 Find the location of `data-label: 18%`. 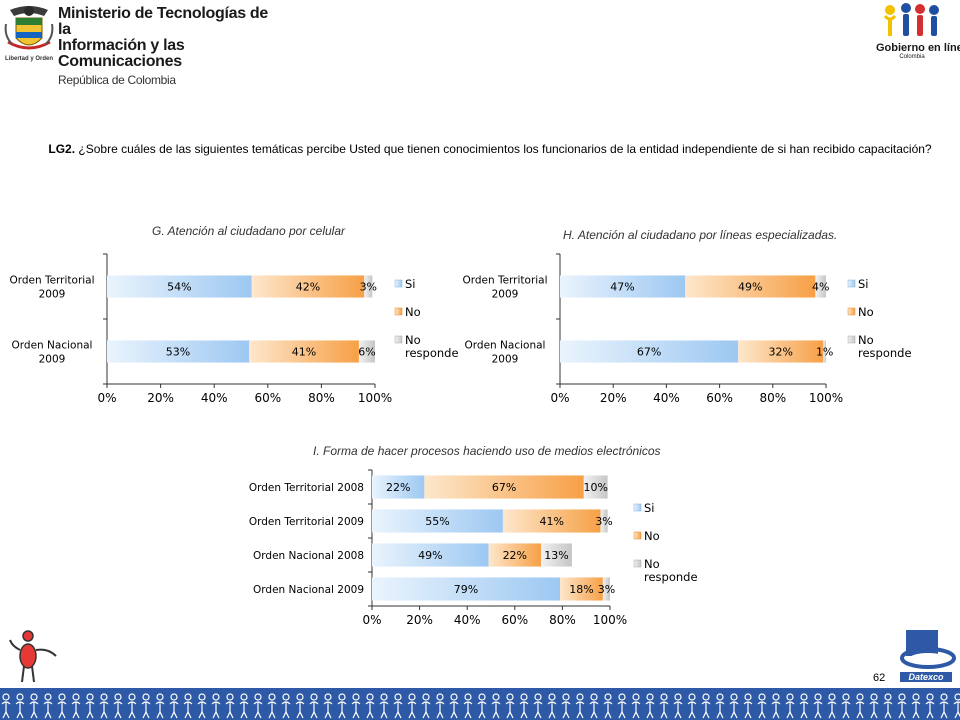

data-label: 18% is located at coordinates (581, 589).